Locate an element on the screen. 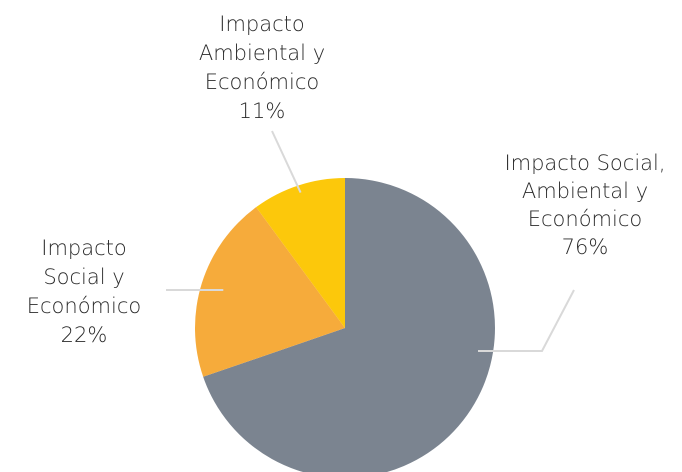 The height and width of the screenshot is (472, 682). slice-value-label: 22% is located at coordinates (84, 335).